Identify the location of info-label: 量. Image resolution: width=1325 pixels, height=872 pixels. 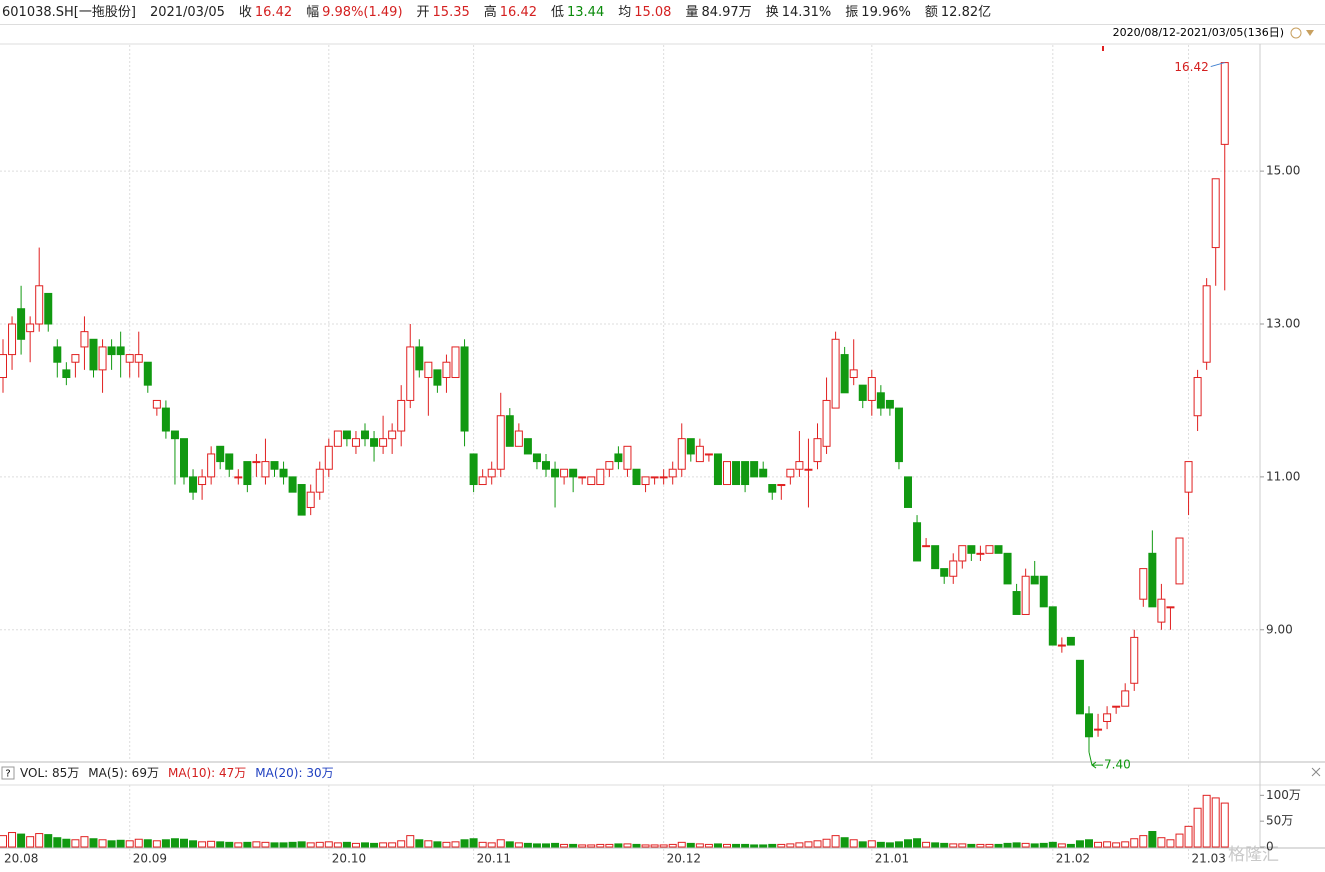
(692, 12).